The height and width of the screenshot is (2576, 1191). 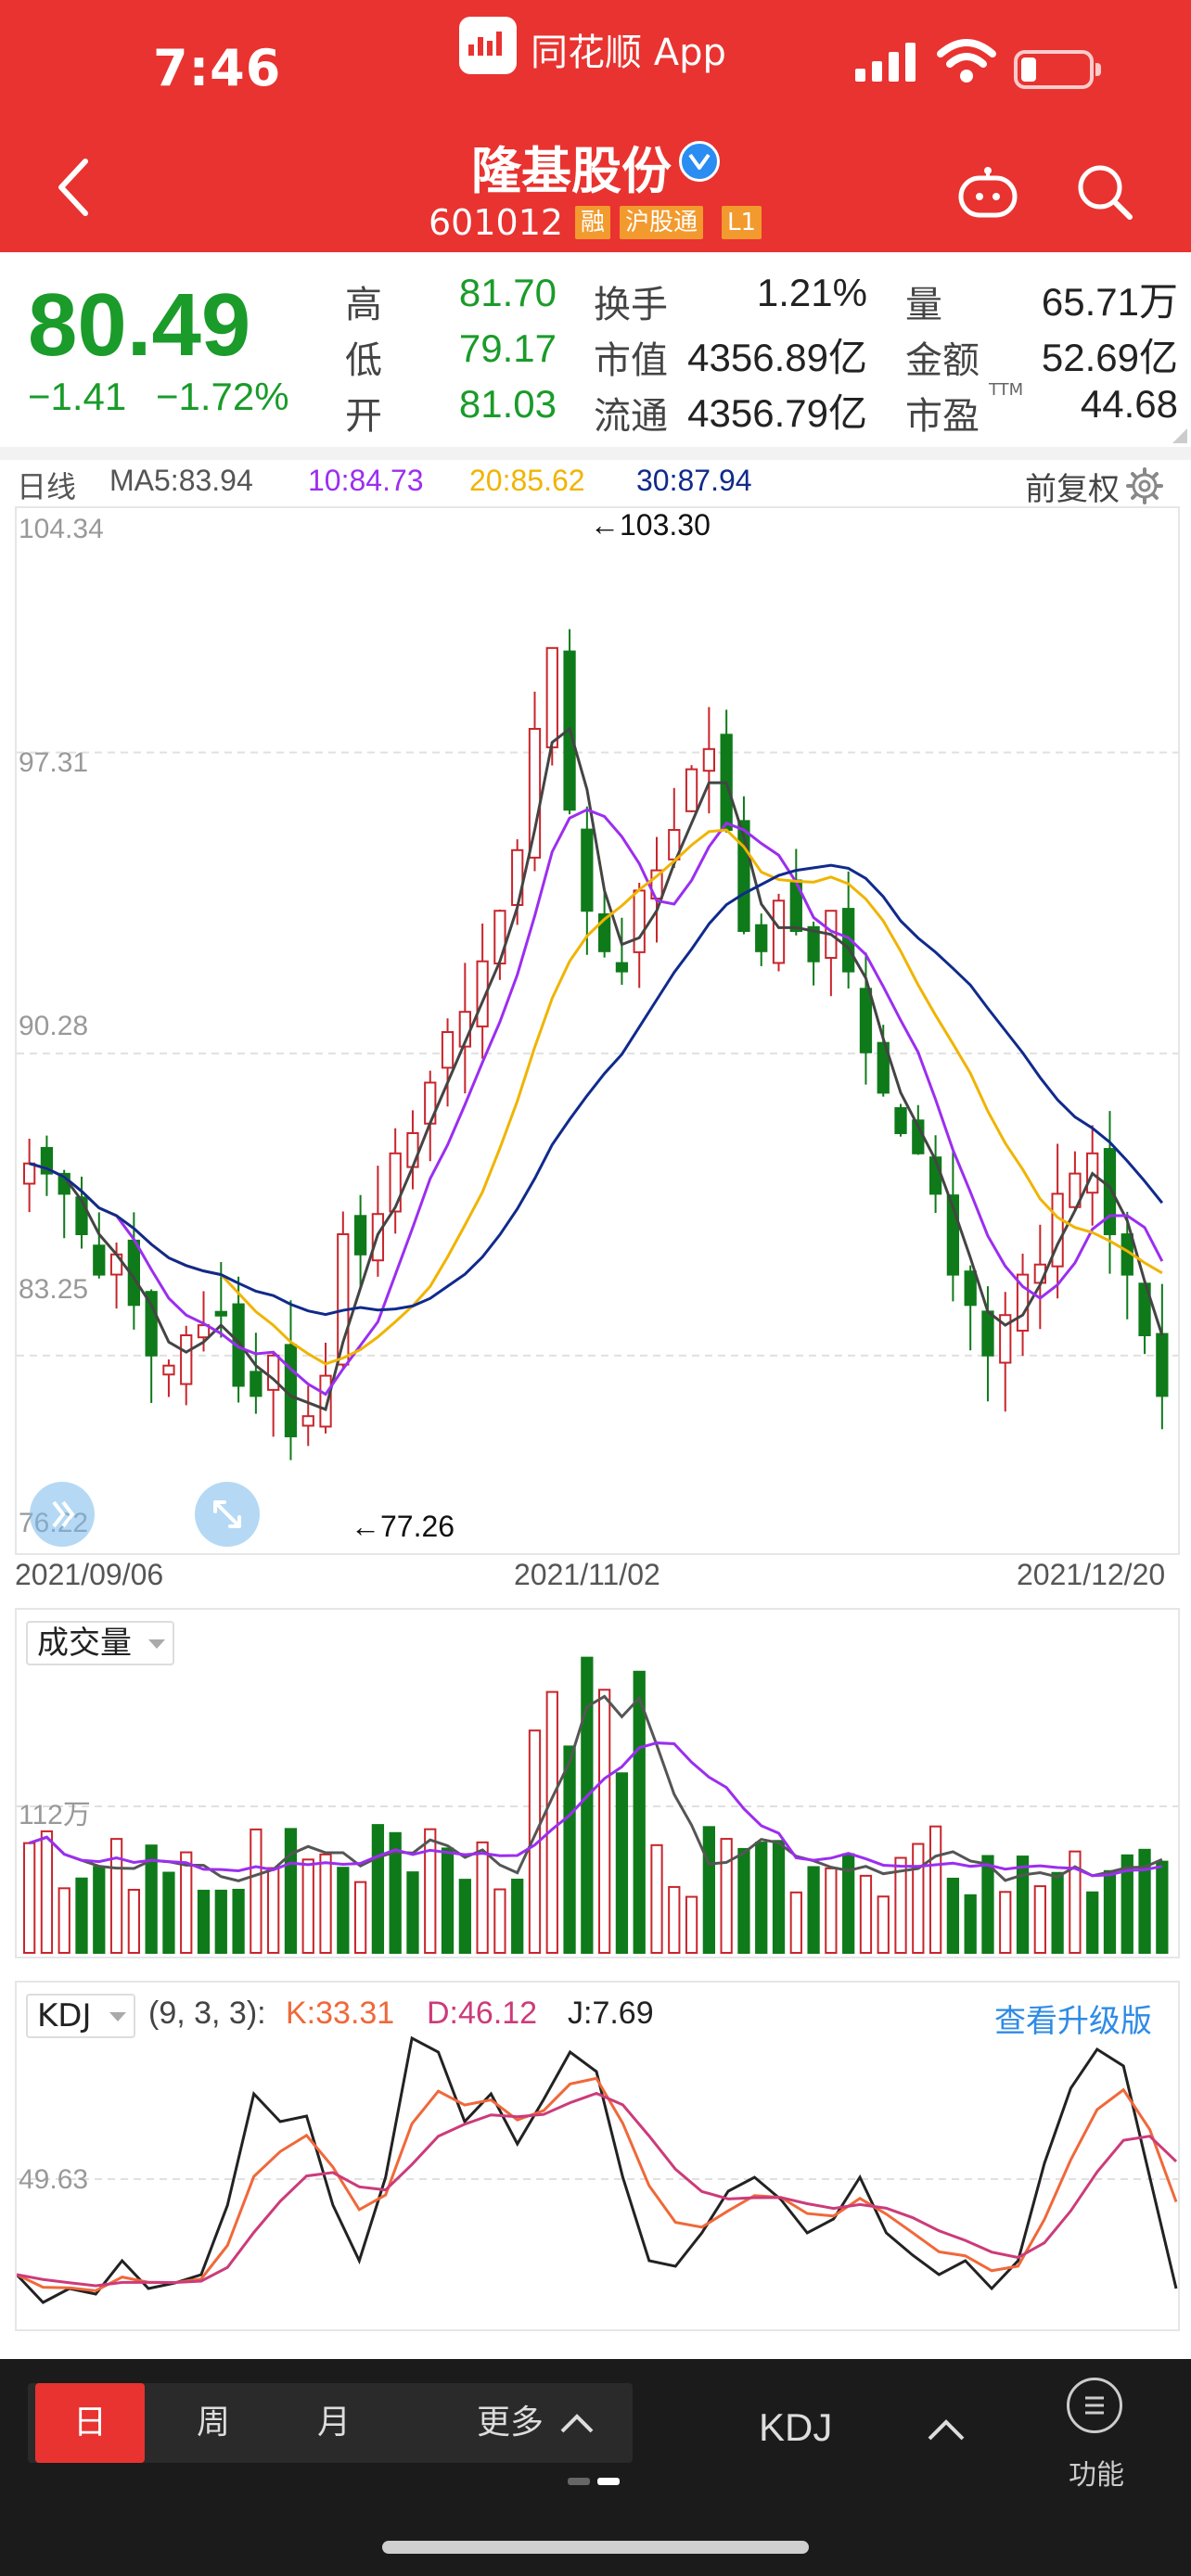 What do you see at coordinates (595, 2547) in the screenshot?
I see `home-indicator` at bounding box center [595, 2547].